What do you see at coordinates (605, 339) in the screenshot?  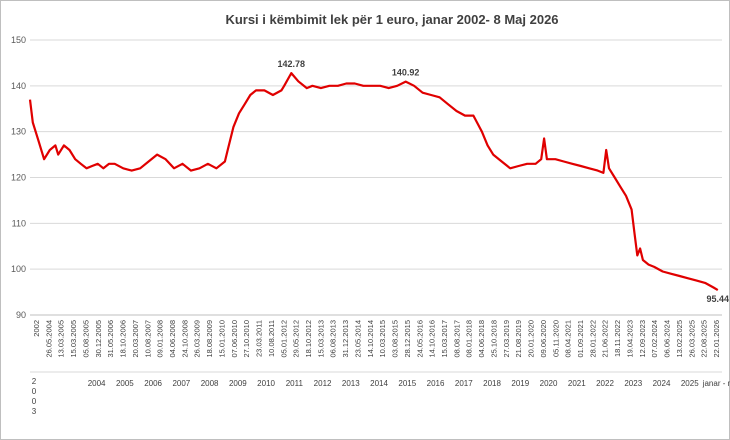 I see `x-date-tick-label: 21.06.2022` at bounding box center [605, 339].